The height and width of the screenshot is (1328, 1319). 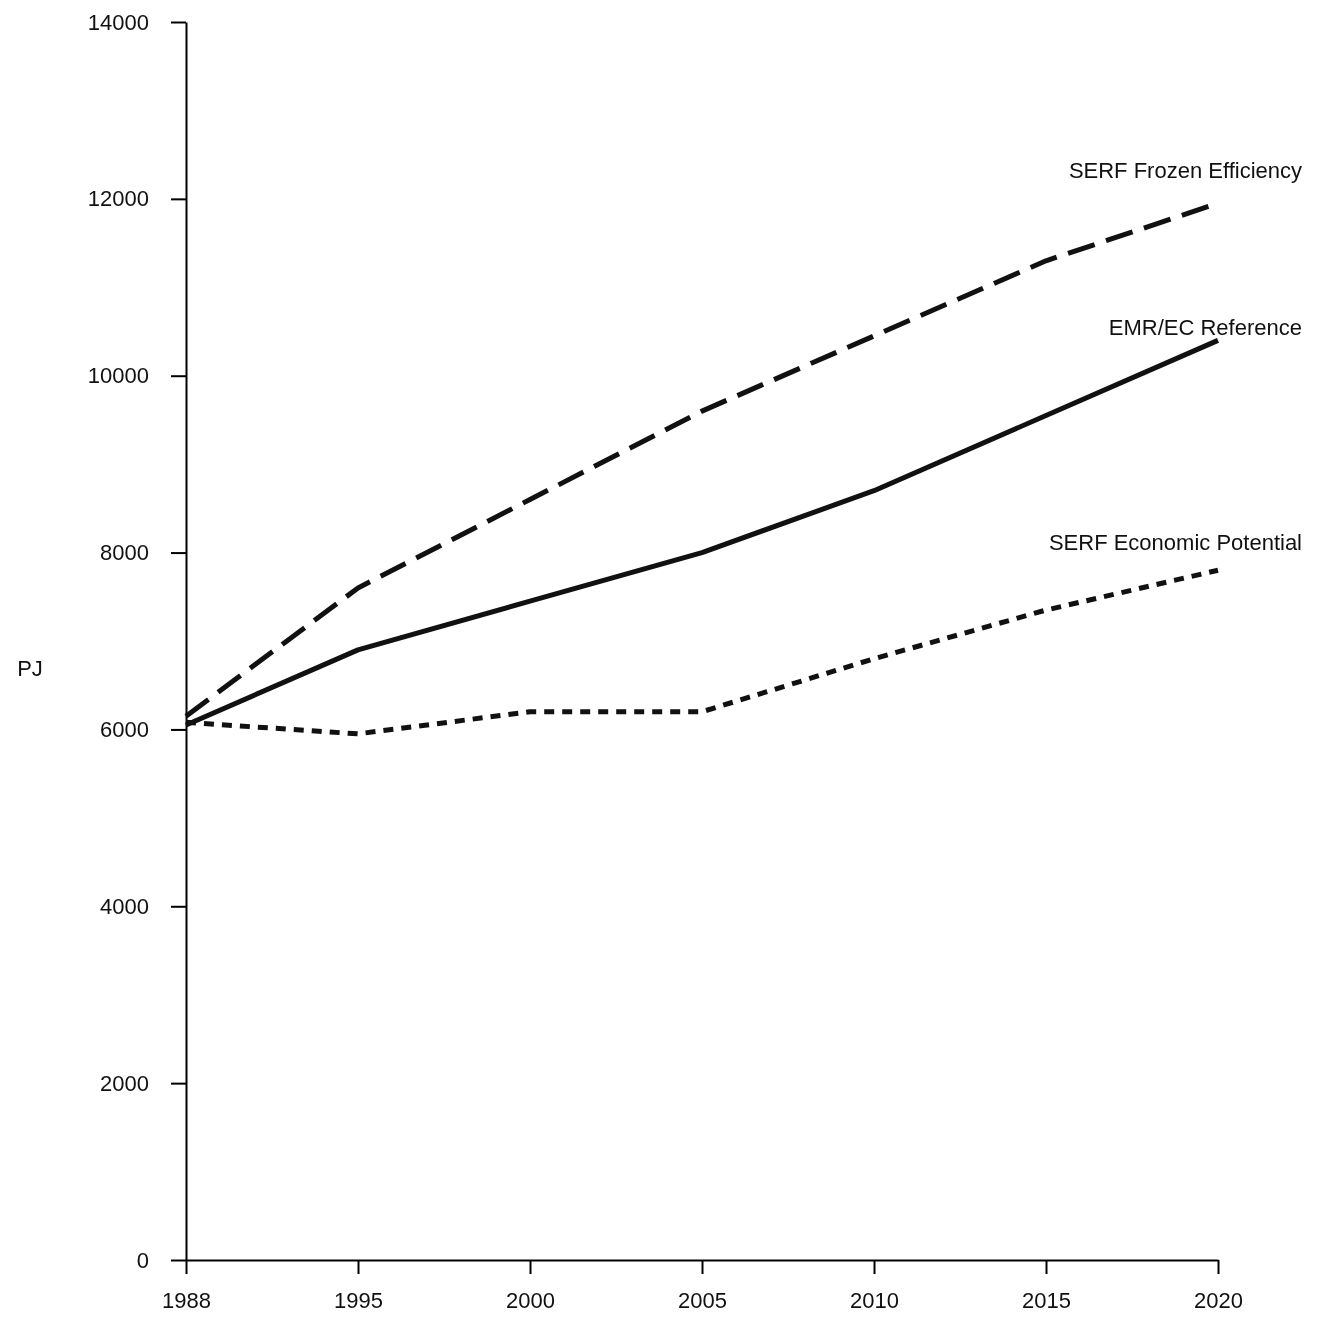 I want to click on y-tick-label: 2000, so click(x=124, y=1083).